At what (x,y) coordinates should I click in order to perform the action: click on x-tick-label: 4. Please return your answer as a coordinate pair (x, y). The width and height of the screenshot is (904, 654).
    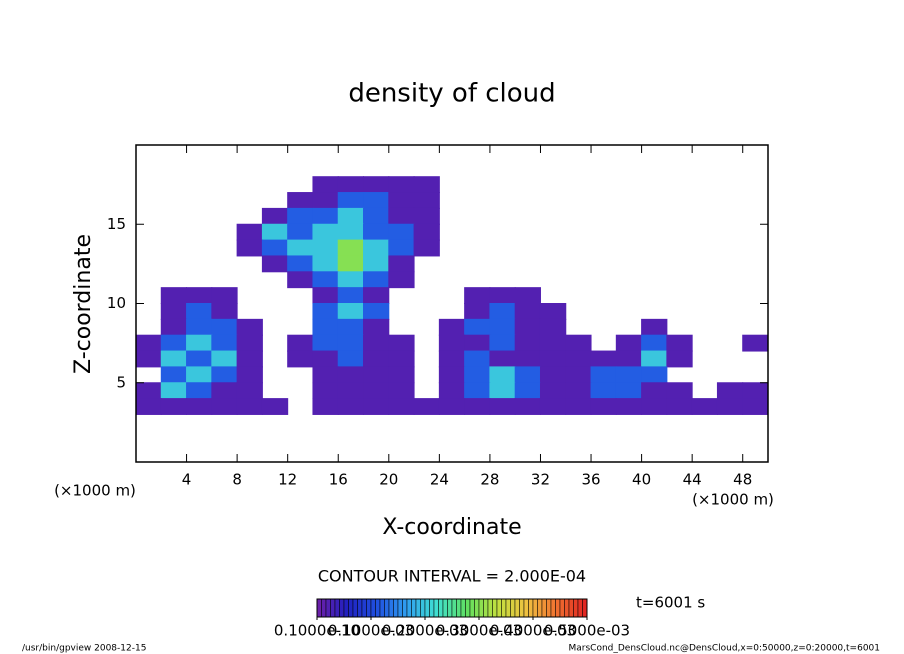
    Looking at the image, I should click on (187, 480).